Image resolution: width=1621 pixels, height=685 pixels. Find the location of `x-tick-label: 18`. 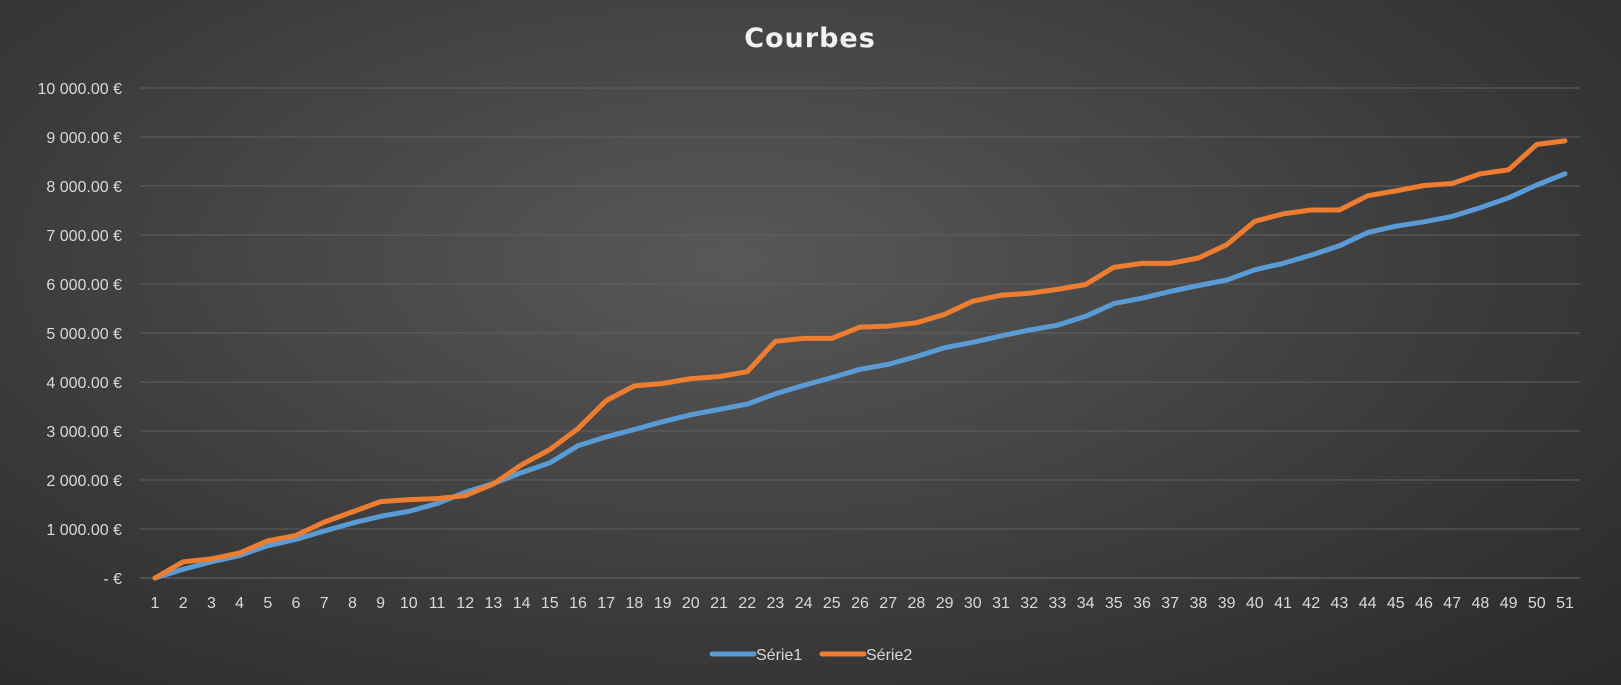

x-tick-label: 18 is located at coordinates (635, 603).